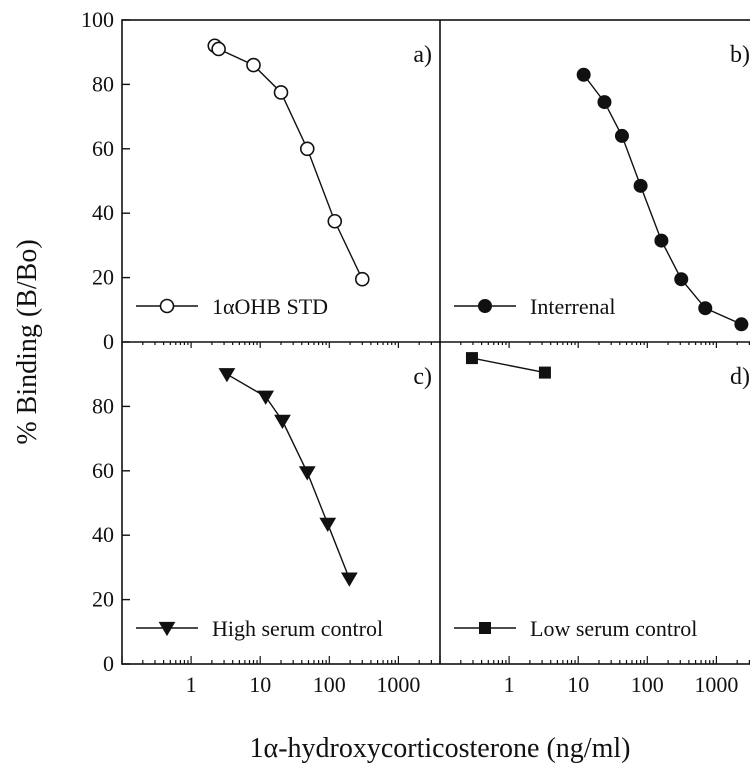  Describe the element at coordinates (288, 476) in the screenshot. I see `series-line-c` at that location.